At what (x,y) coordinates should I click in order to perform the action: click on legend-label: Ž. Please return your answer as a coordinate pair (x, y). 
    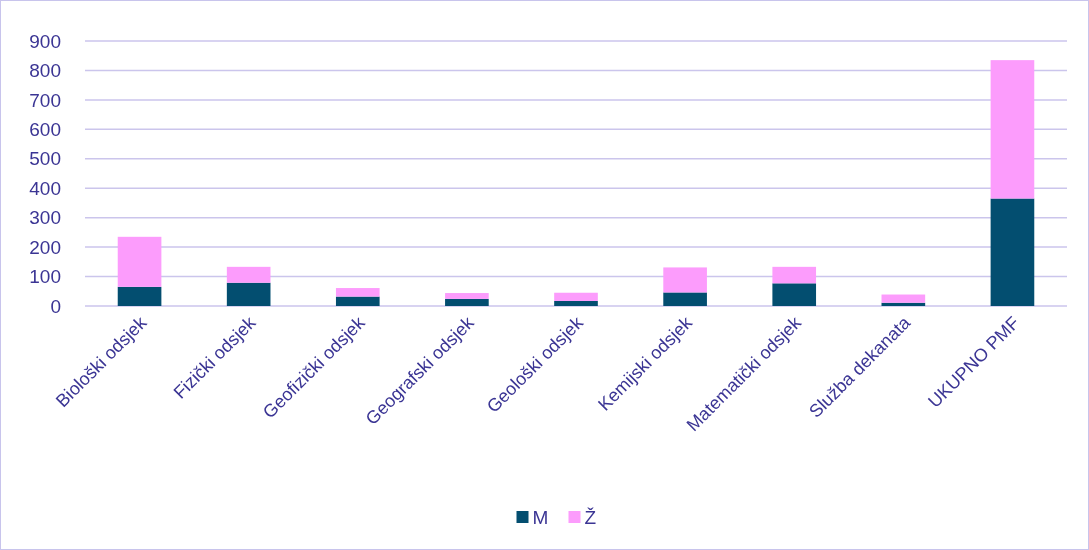
    Looking at the image, I should click on (590, 517).